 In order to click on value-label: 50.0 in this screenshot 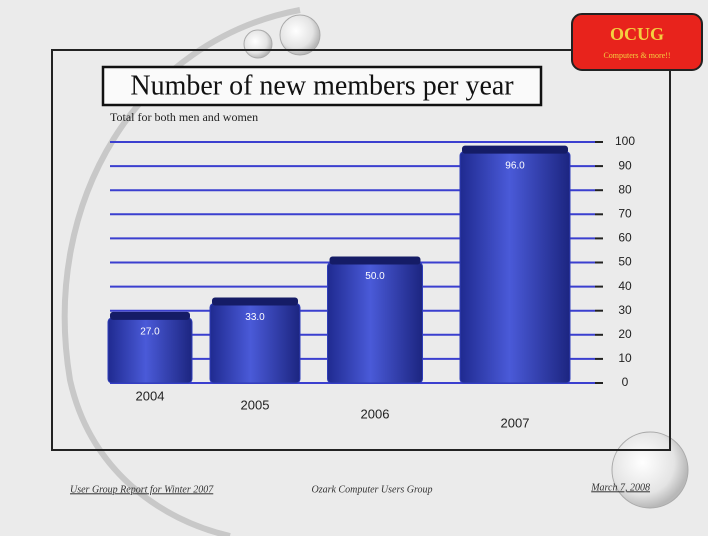, I will do `click(375, 276)`.